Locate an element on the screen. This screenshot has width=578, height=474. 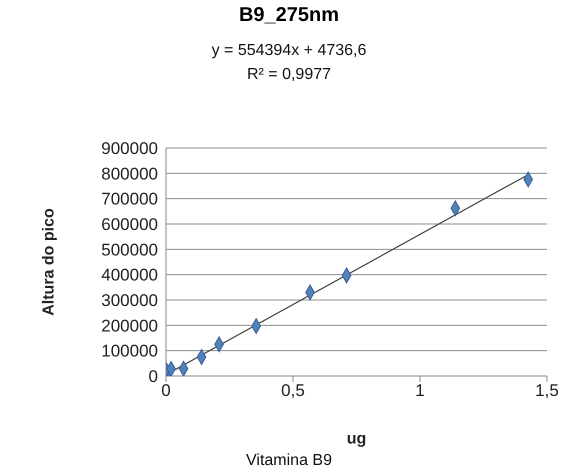
y-tick-label: 700000 is located at coordinates (129, 199).